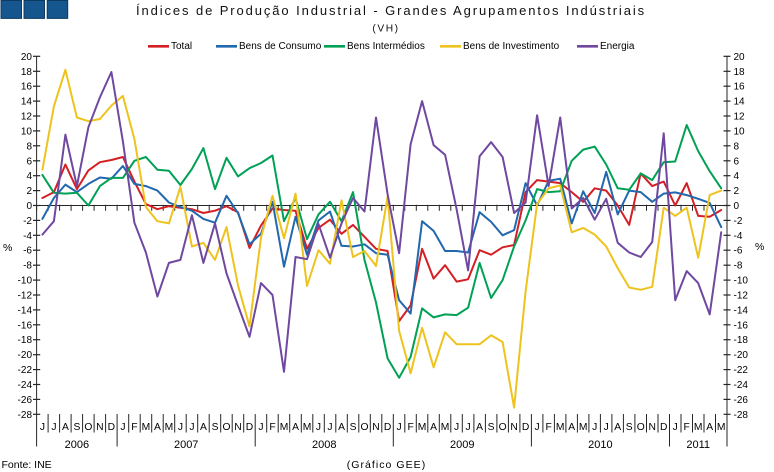 The image size is (774, 472). What do you see at coordinates (25, 385) in the screenshot?
I see `svg-text: -24` at bounding box center [25, 385].